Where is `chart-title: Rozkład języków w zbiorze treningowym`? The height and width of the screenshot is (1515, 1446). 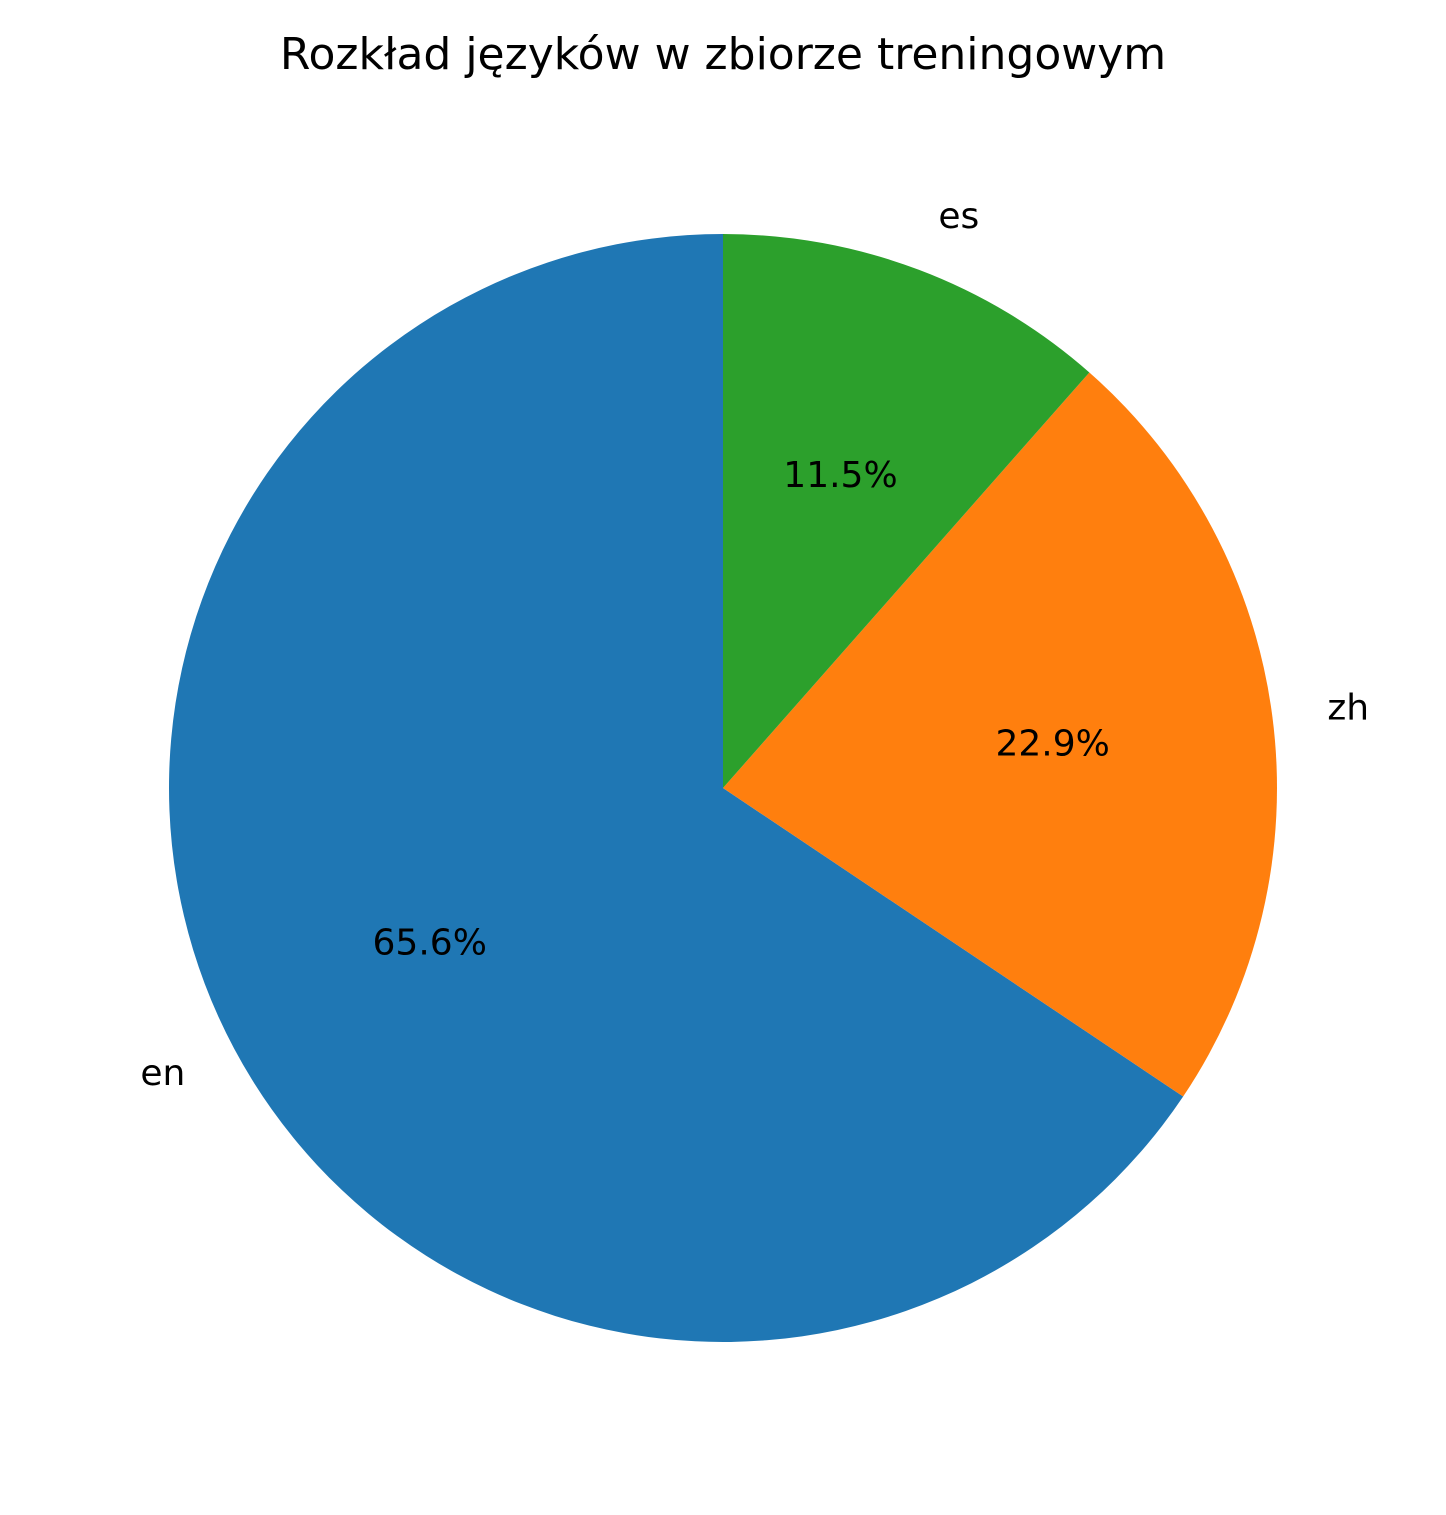
chart-title: Rozkład języków w zbiorze treningowym is located at coordinates (723, 54).